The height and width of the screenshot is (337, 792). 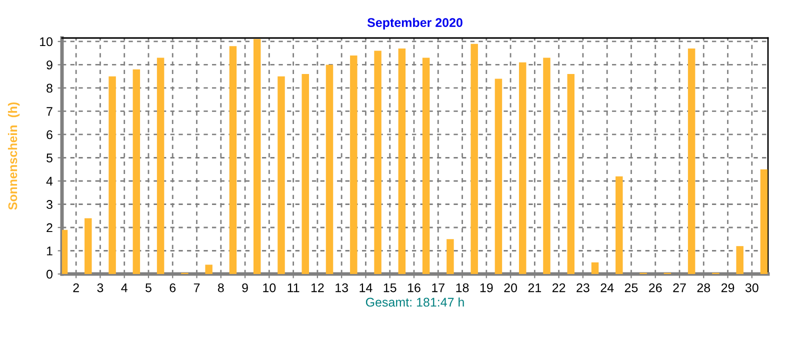 I want to click on x-tick-label: 25, so click(x=631, y=287).